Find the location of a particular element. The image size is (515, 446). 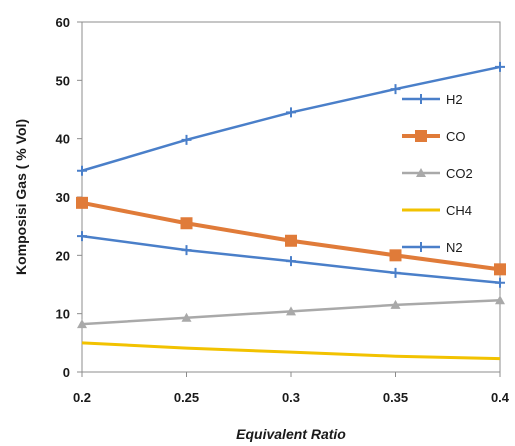

x-tick-label: 0.3 is located at coordinates (291, 397).